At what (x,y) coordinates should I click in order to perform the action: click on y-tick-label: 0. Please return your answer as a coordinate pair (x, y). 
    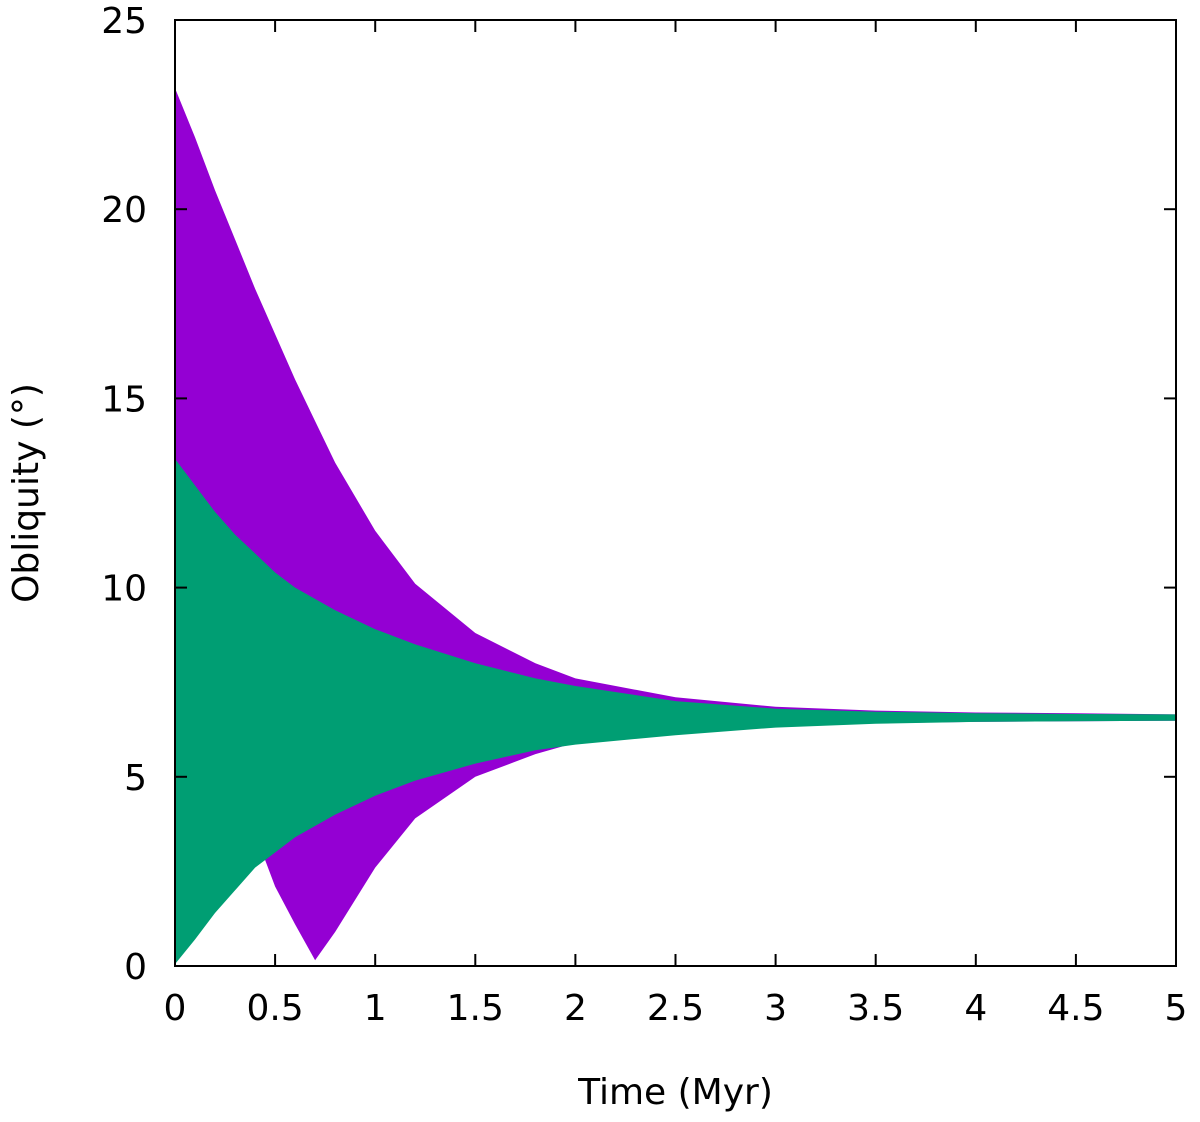
    Looking at the image, I should click on (135, 967).